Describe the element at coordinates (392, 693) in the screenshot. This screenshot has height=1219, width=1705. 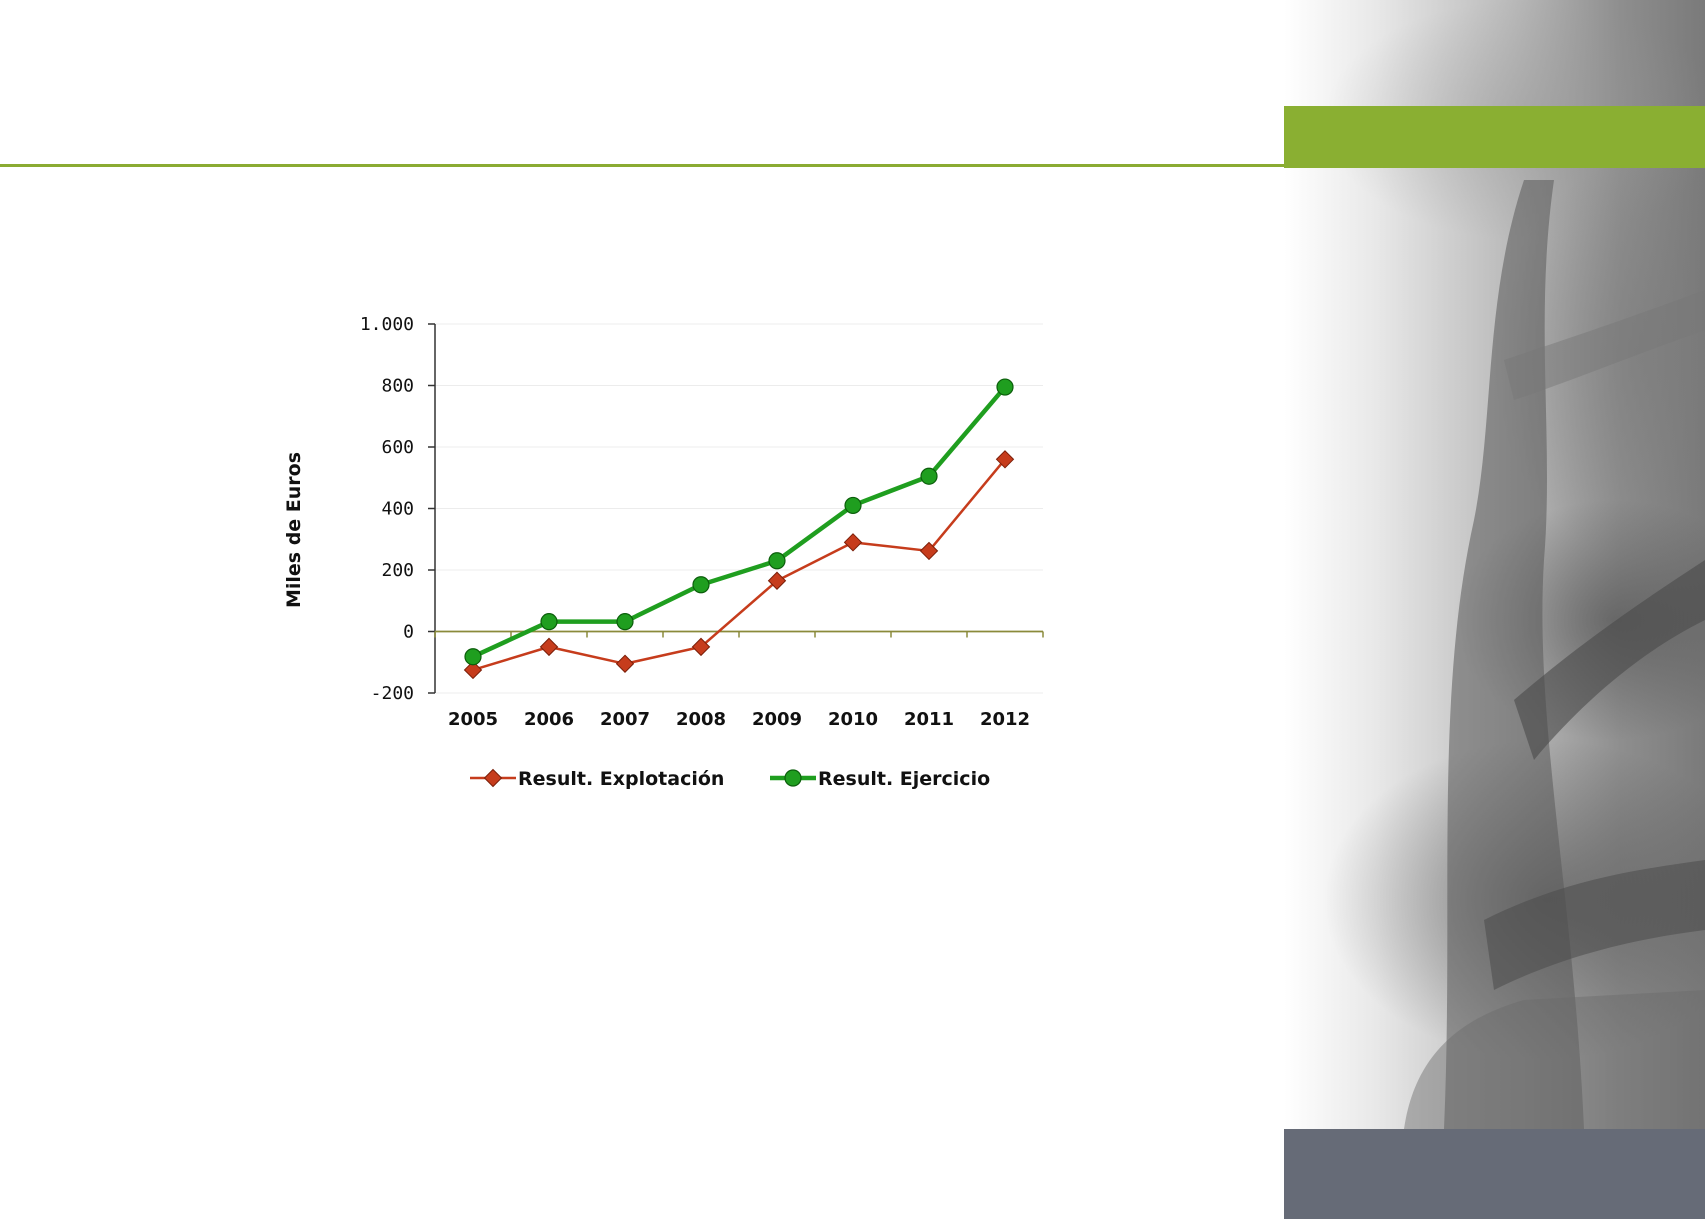
I see `y-tick-label: -200` at that location.